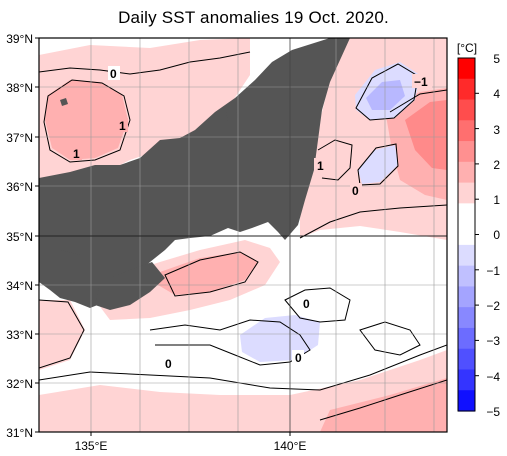  Describe the element at coordinates (335, 160) in the screenshot. I see `contour-one-east` at that location.